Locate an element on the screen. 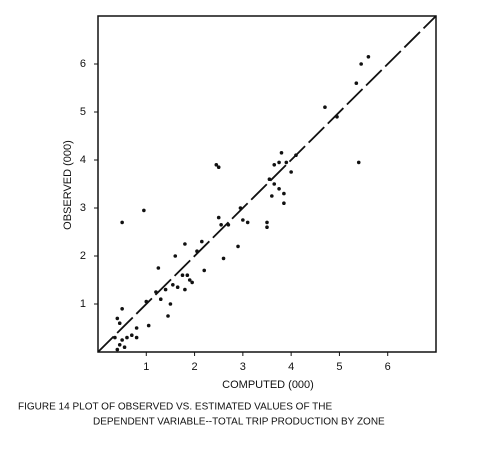 This screenshot has width=500, height=450. y-tick-label: 3 is located at coordinates (83, 208).